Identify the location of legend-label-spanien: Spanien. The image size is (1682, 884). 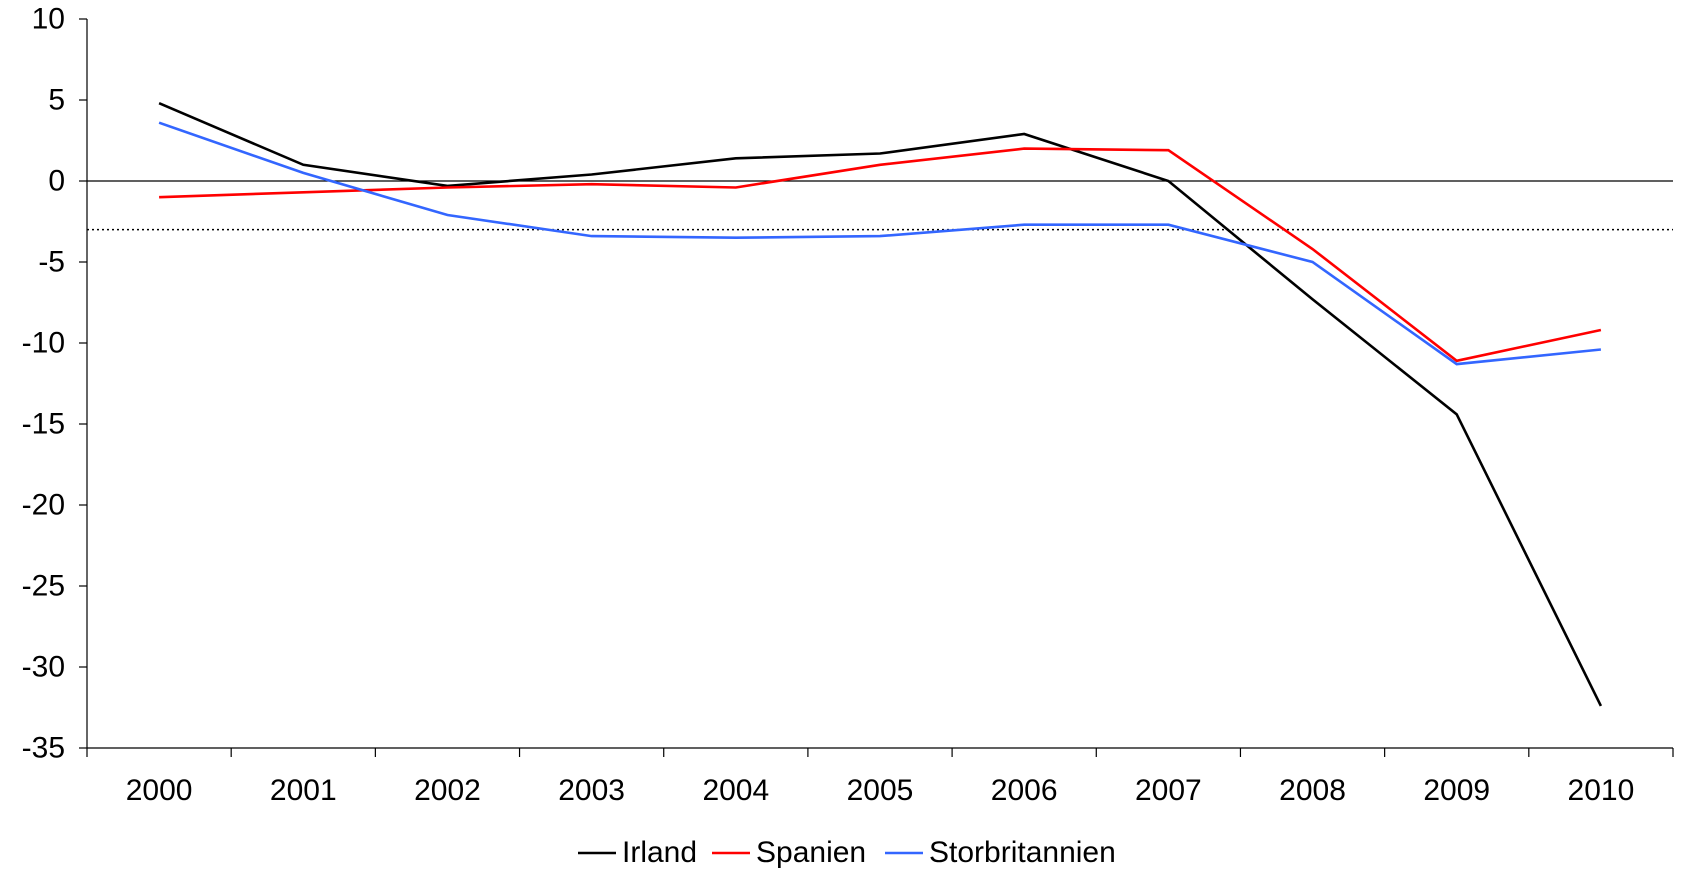
(811, 852).